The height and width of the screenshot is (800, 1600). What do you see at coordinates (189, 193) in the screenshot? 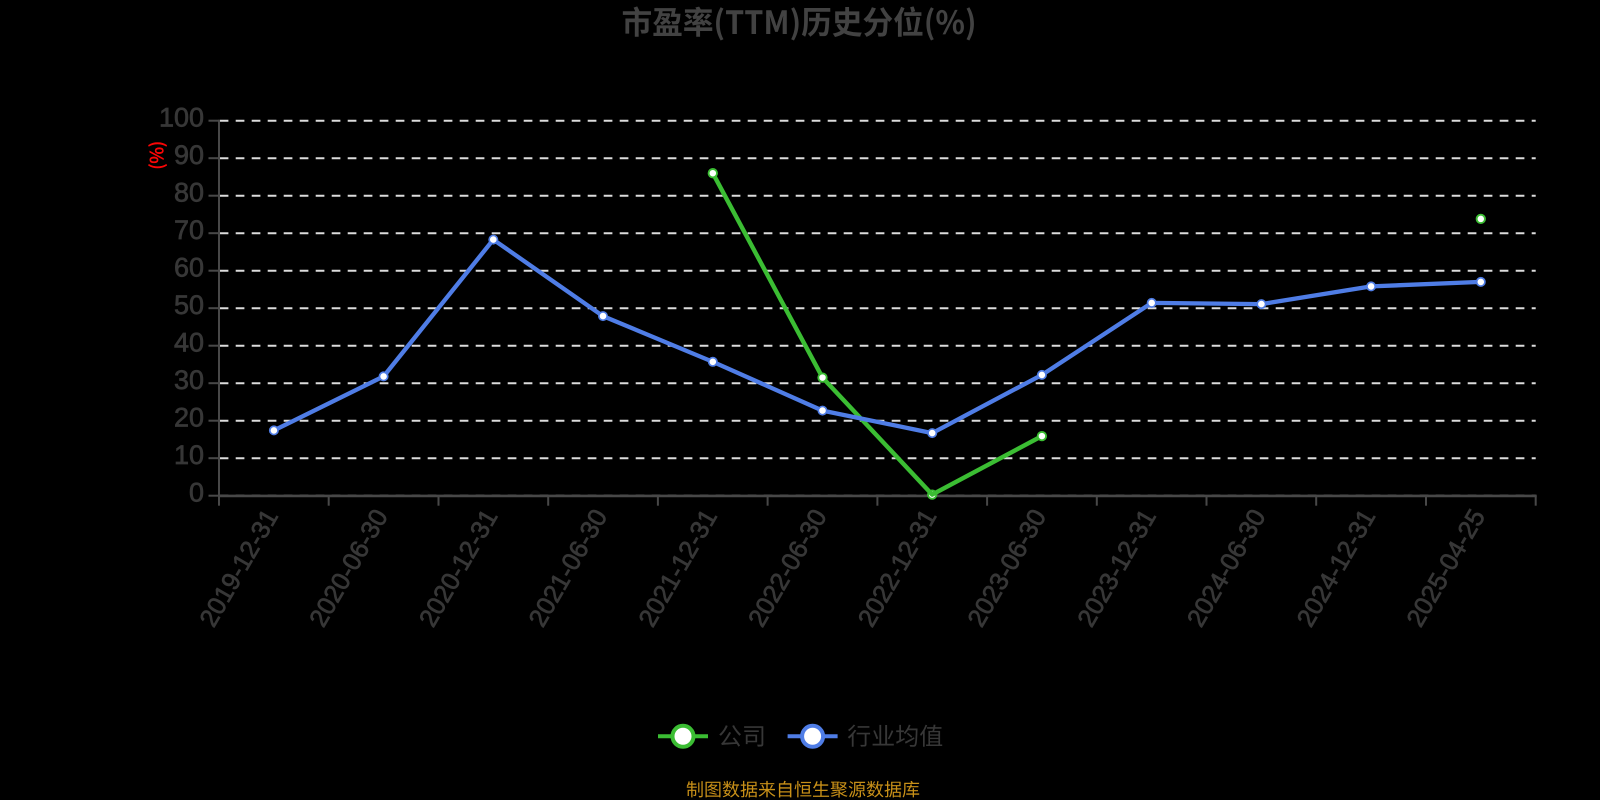
I see `svg-text: 80` at bounding box center [189, 193].